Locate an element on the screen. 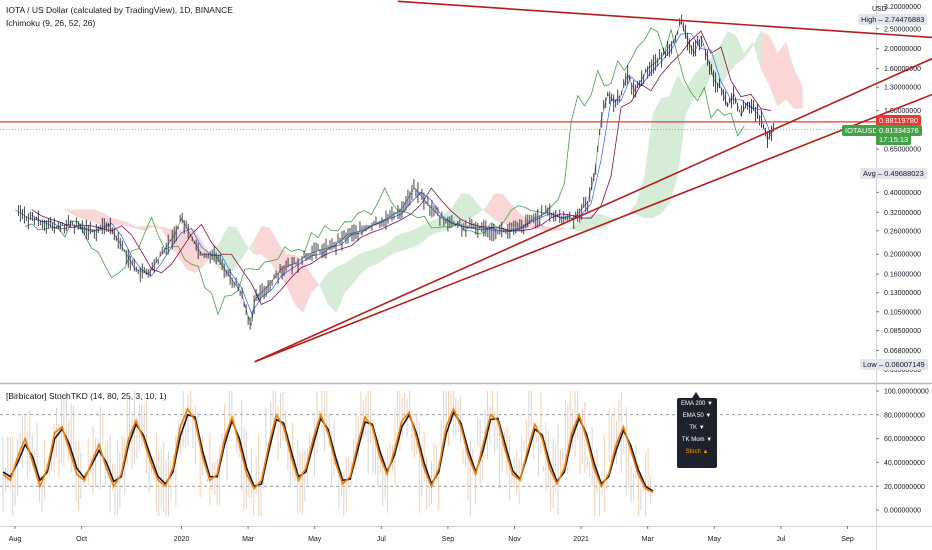 The height and width of the screenshot is (550, 932). price-tick-label: 2.50000000 is located at coordinates (902, 29).